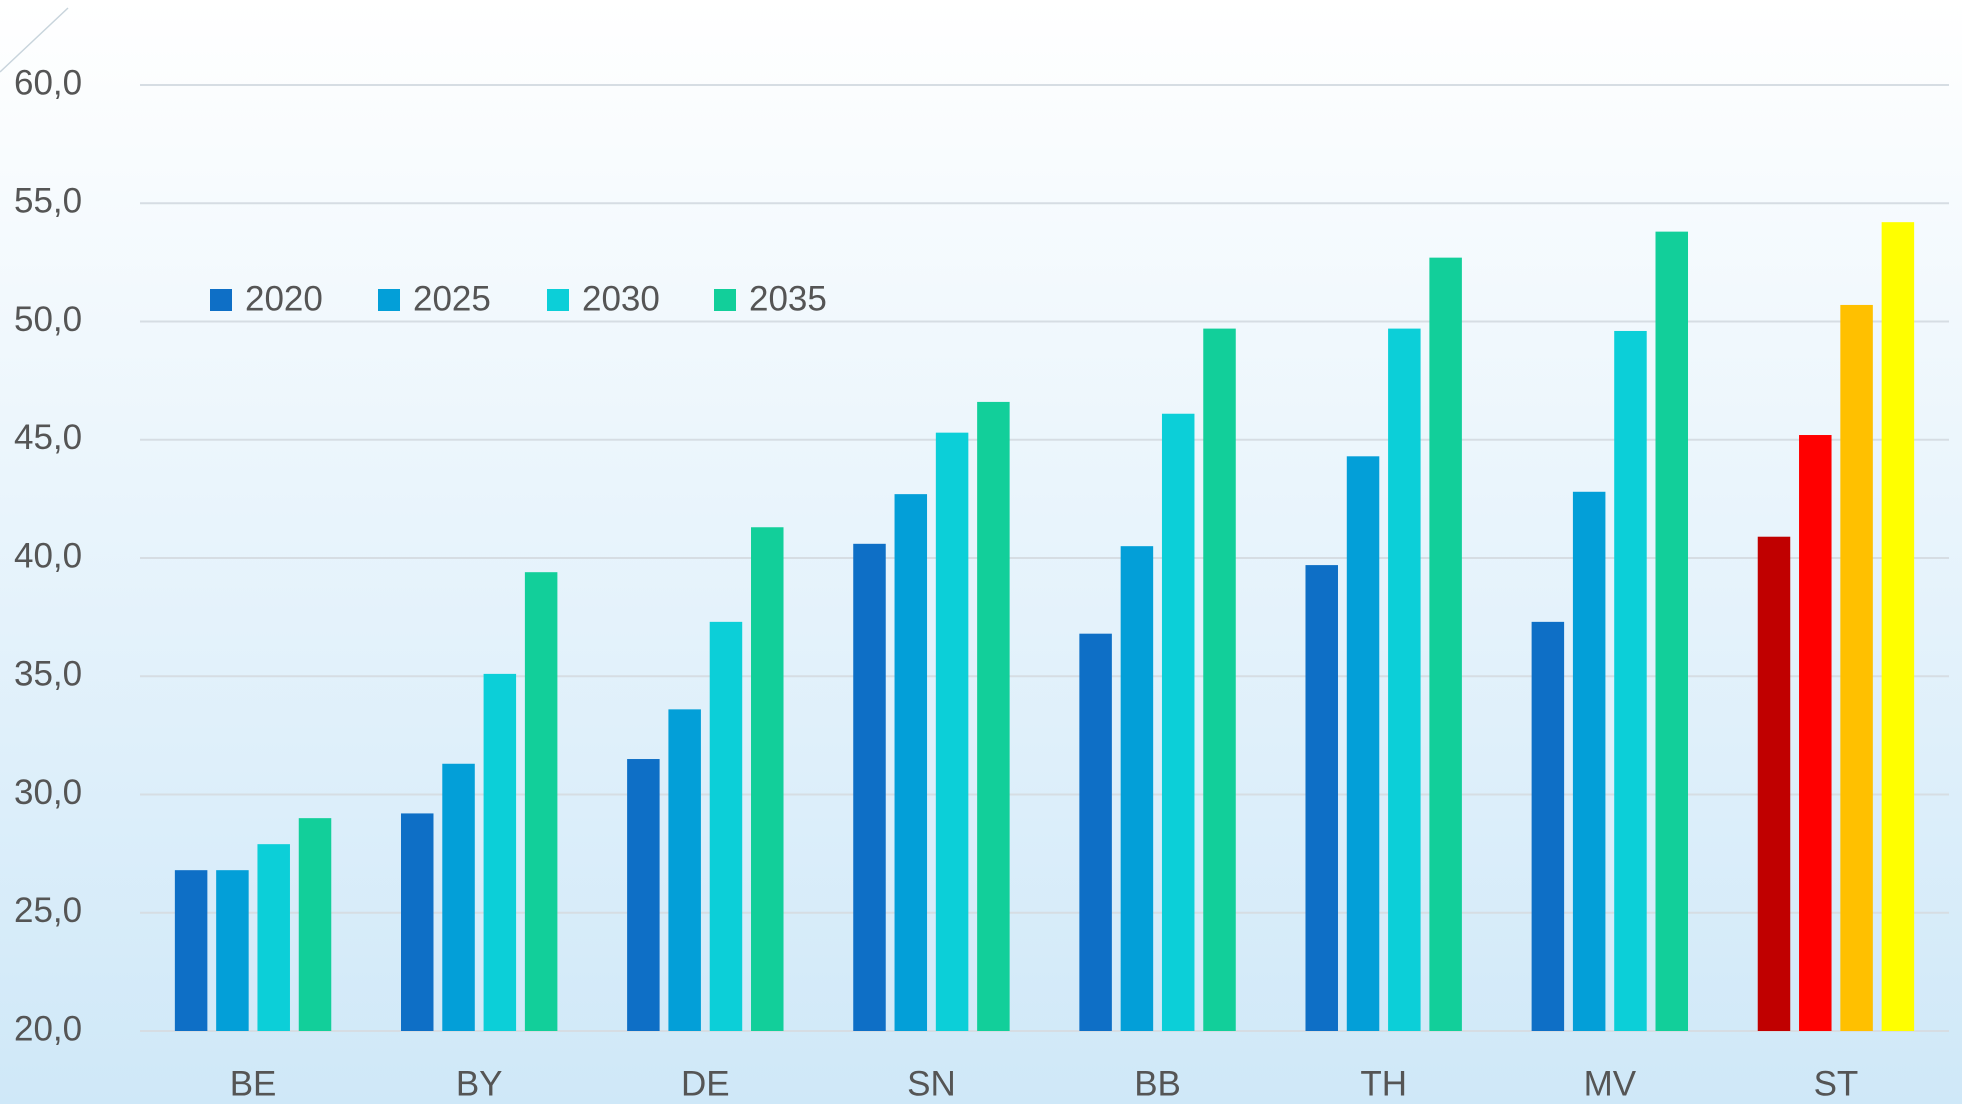 This screenshot has width=1962, height=1104. What do you see at coordinates (48, 82) in the screenshot?
I see `y-tick-label: 60,0` at bounding box center [48, 82].